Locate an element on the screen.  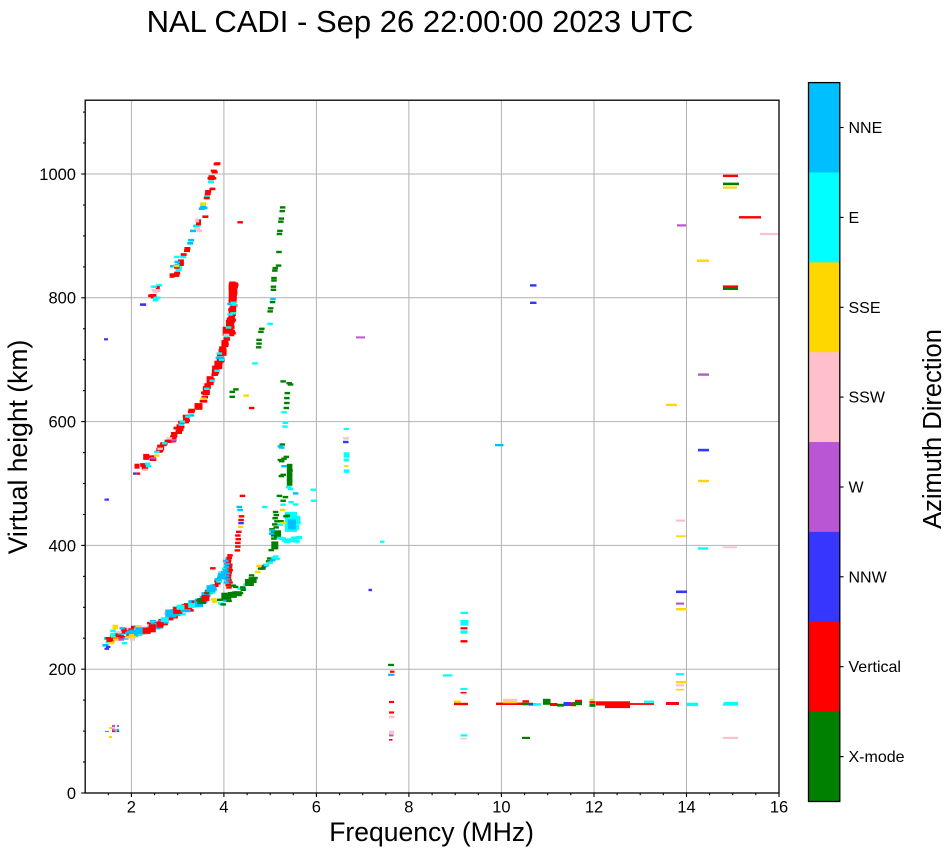
svg-text: 1000 is located at coordinates (57, 175).